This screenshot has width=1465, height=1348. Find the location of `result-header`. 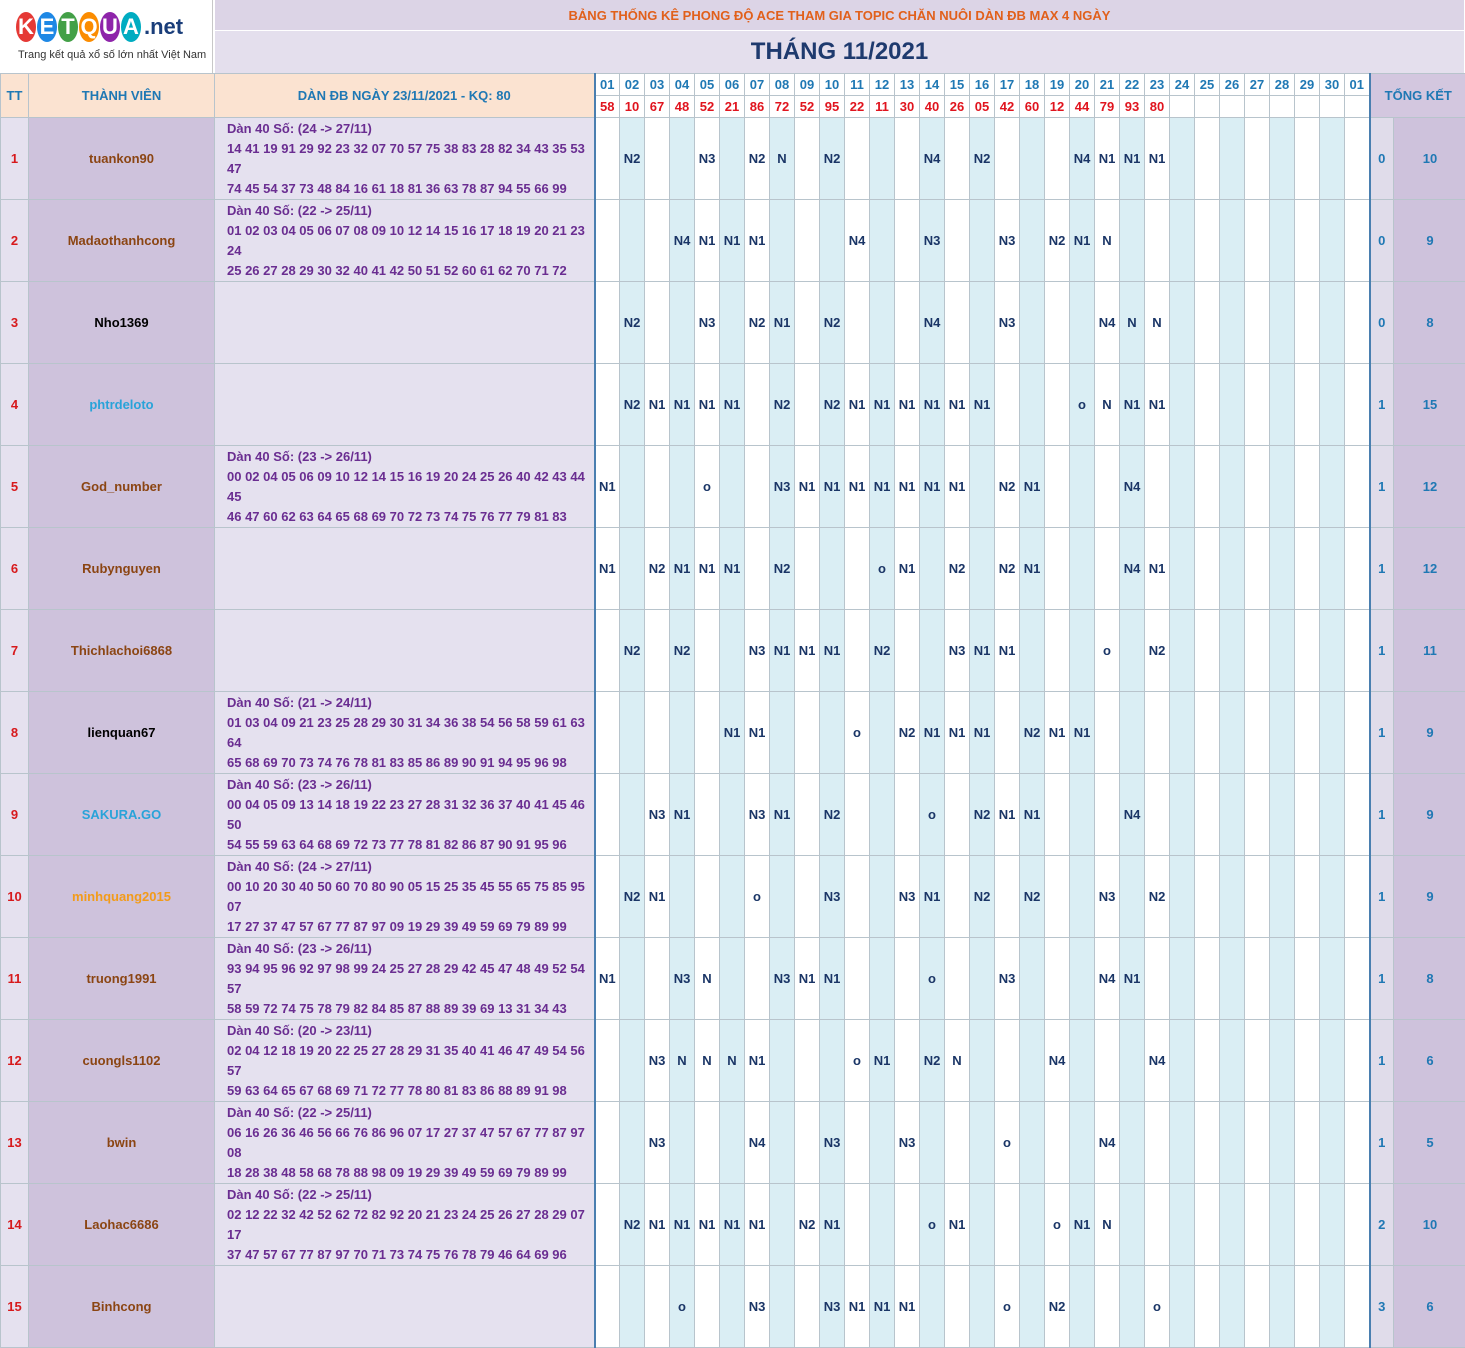

result-header is located at coordinates (1357, 107).